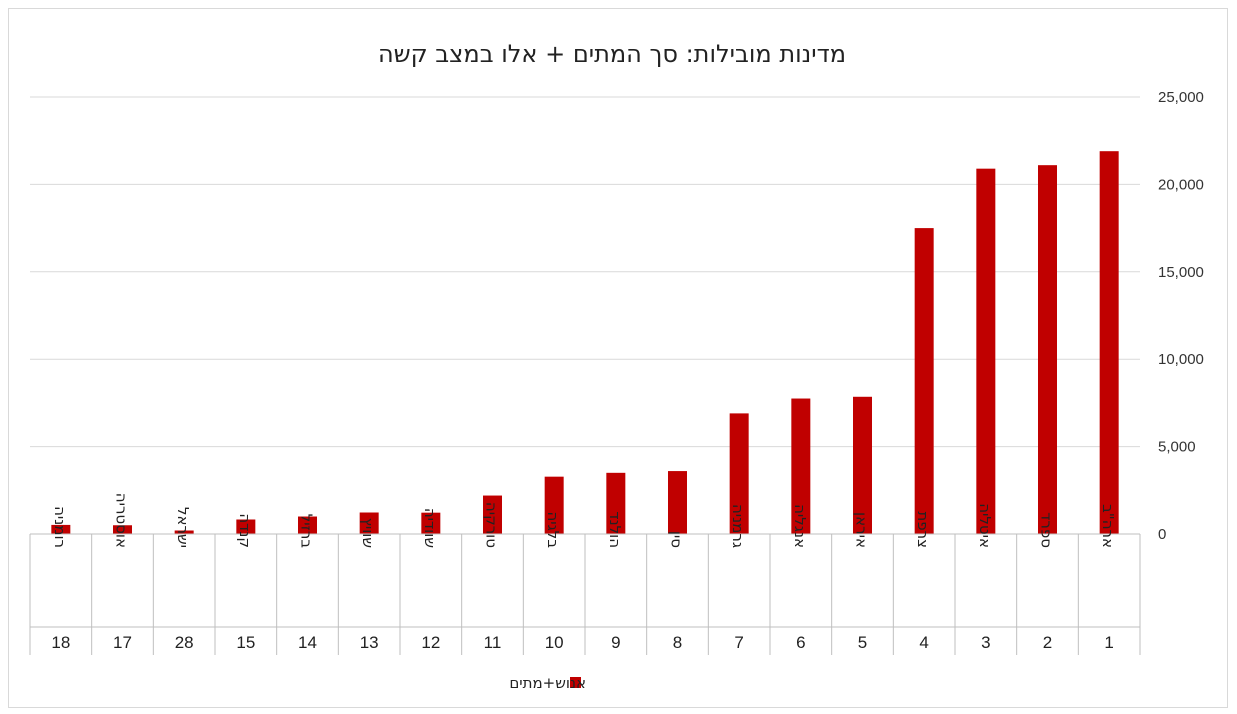  What do you see at coordinates (1108, 642) in the screenshot?
I see `rank-label: 1` at bounding box center [1108, 642].